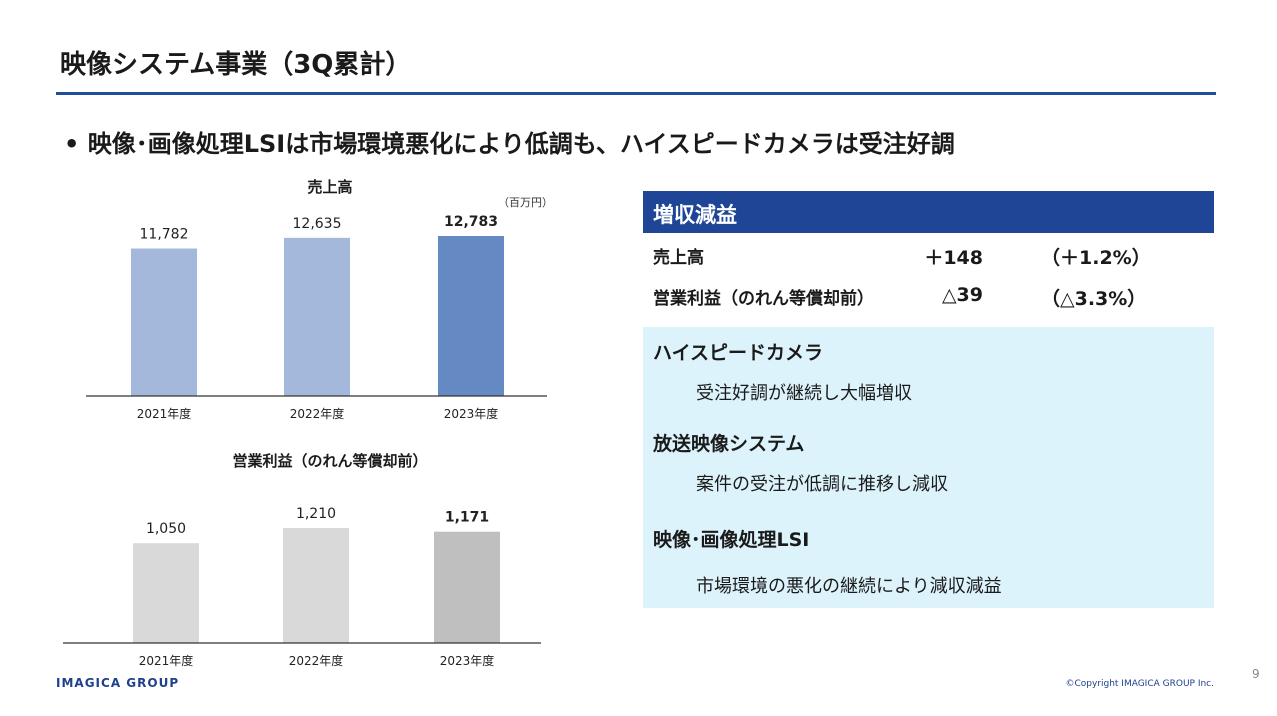  I want to click on income-chart-title: 営業利益（のれん等償却前）, so click(330, 461).